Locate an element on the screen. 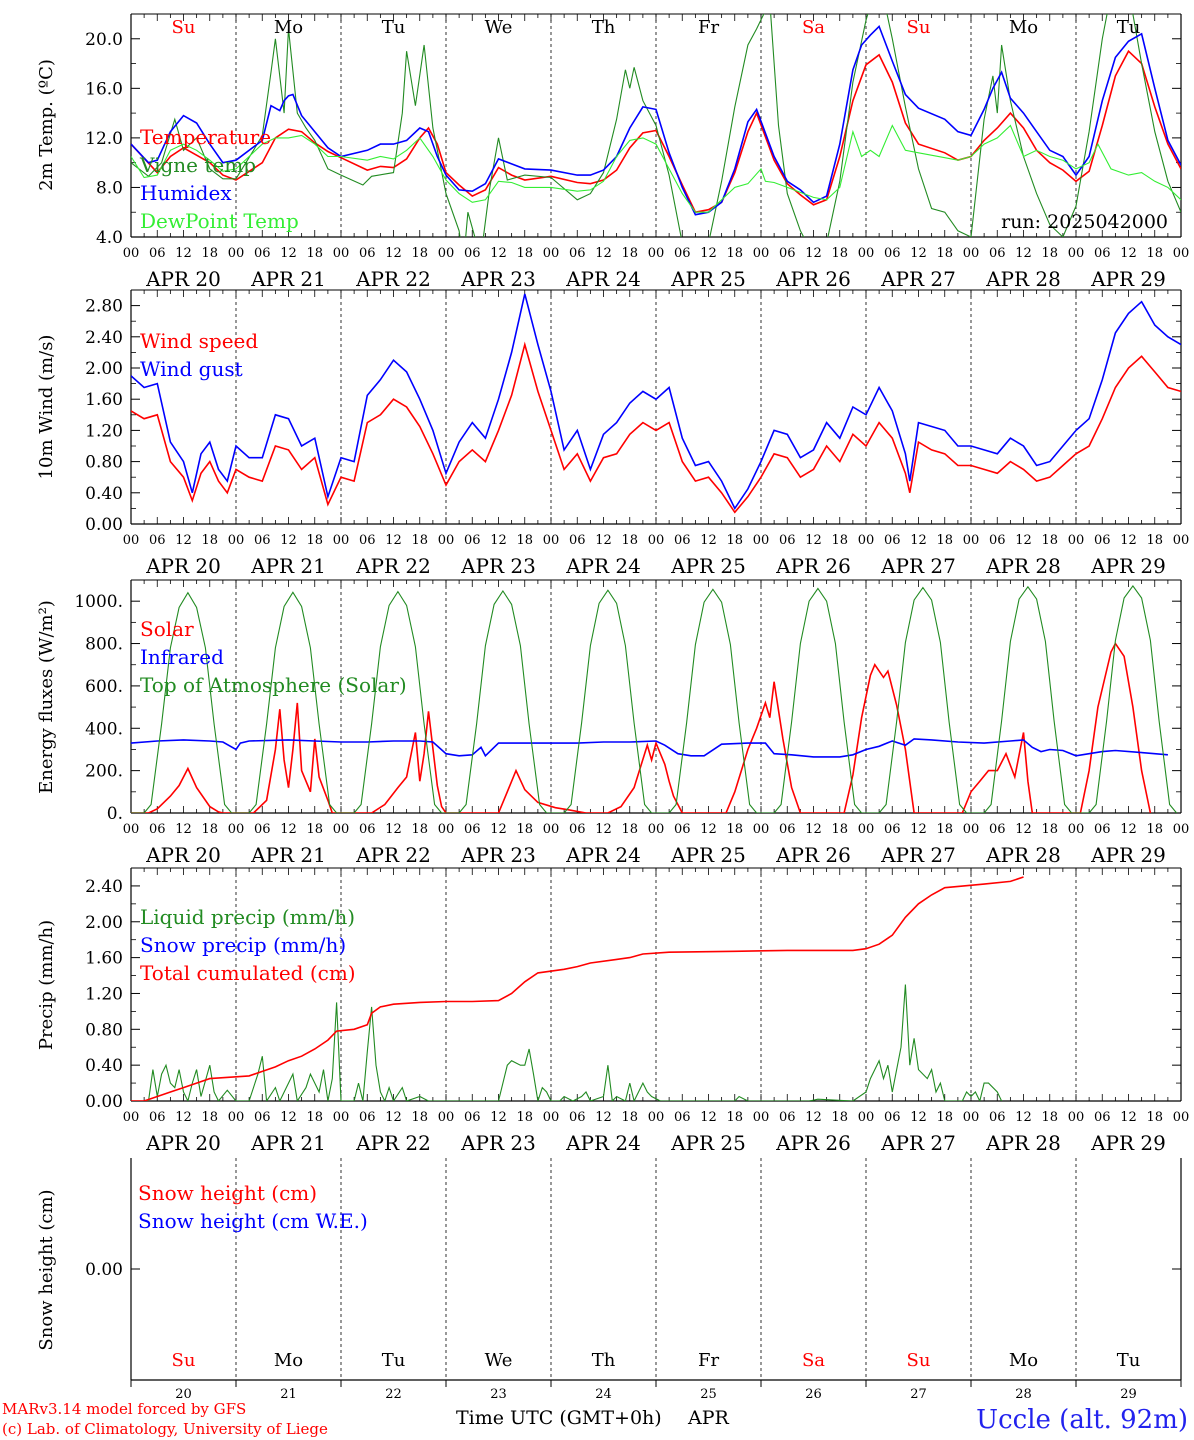 The height and width of the screenshot is (1440, 1194). y-tick-label: 0. is located at coordinates (115, 814).